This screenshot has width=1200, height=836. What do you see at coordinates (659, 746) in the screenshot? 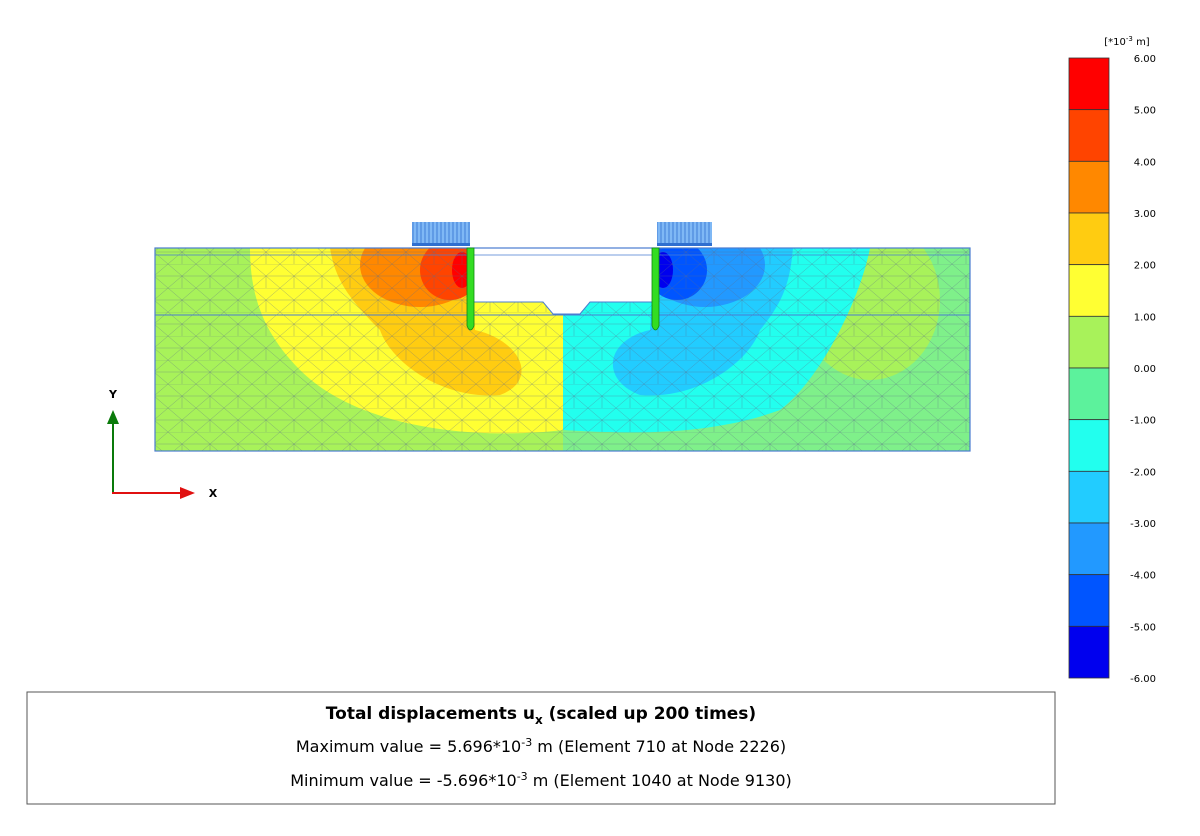
I see `max-text: m (Element 710 at Node 2226)` at bounding box center [659, 746].